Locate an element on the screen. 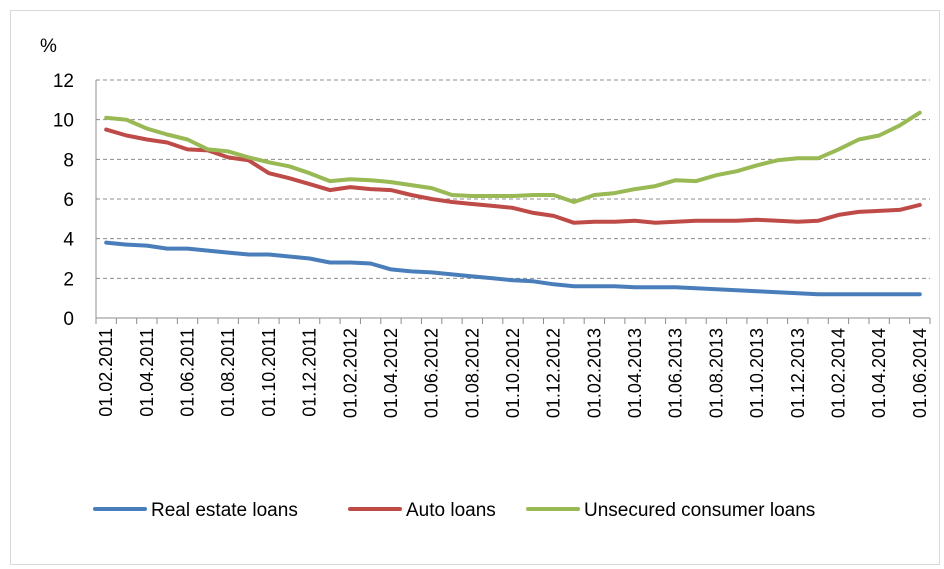 The height and width of the screenshot is (569, 944). x-tick-label: 01.08.2011 is located at coordinates (228, 372).